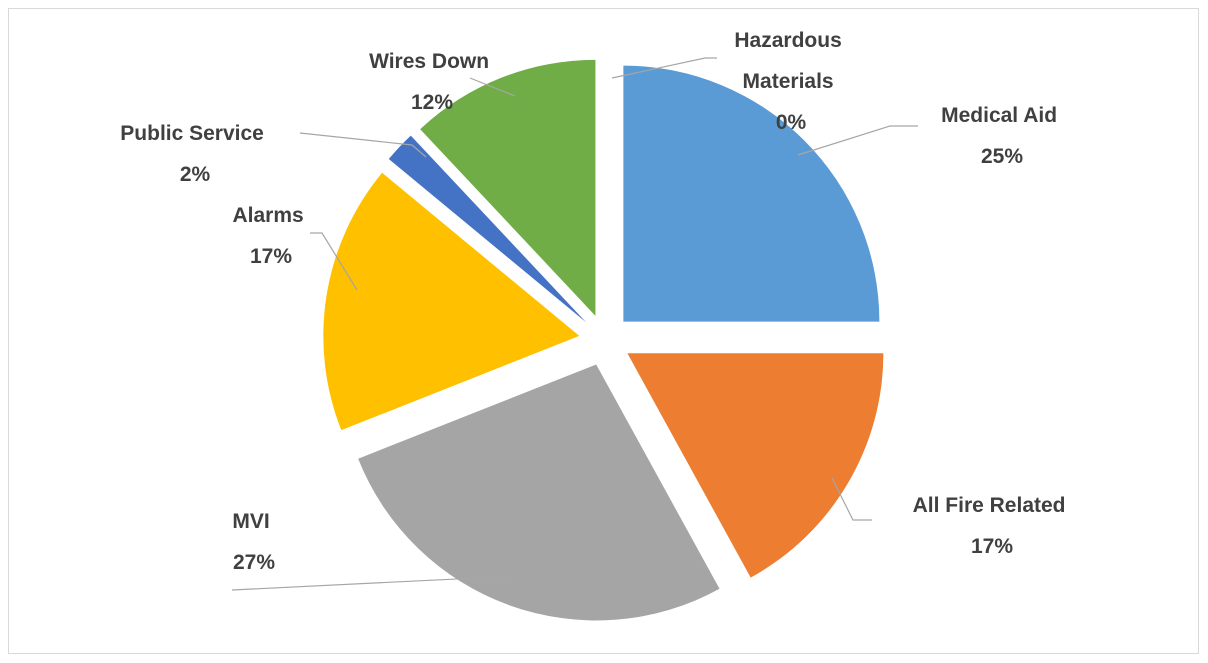  I want to click on slice-name-mvi: MVI, so click(250, 521).